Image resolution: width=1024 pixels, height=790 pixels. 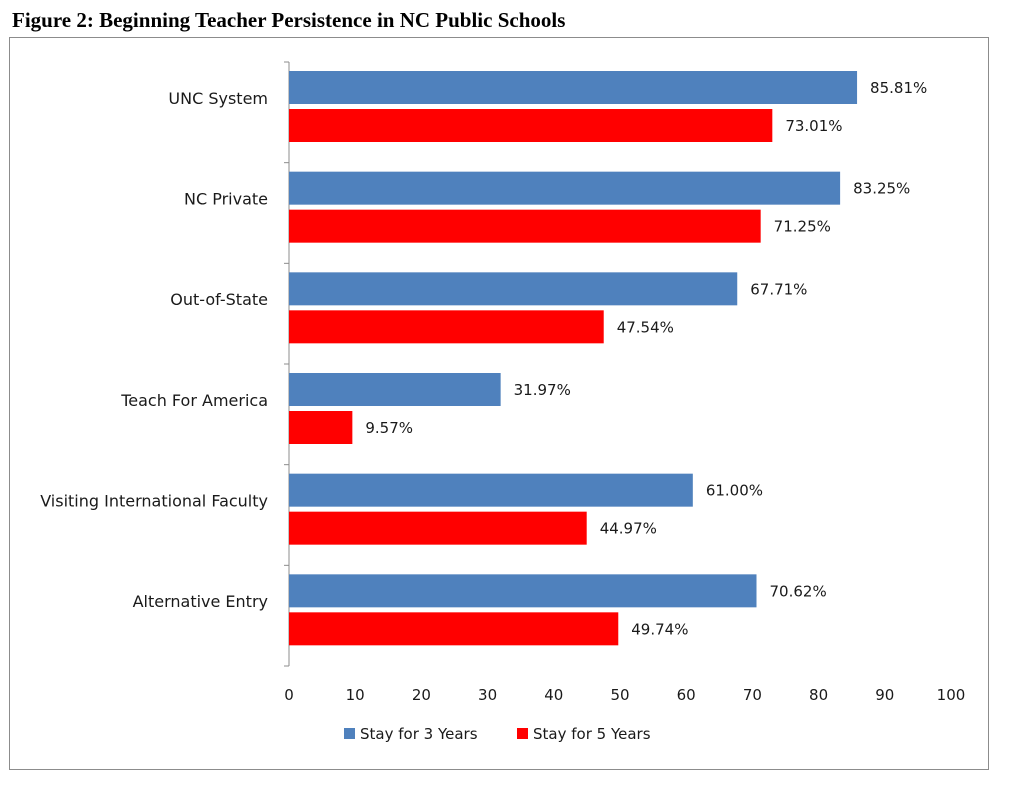 I want to click on x-tick-label: 10, so click(x=355, y=695).